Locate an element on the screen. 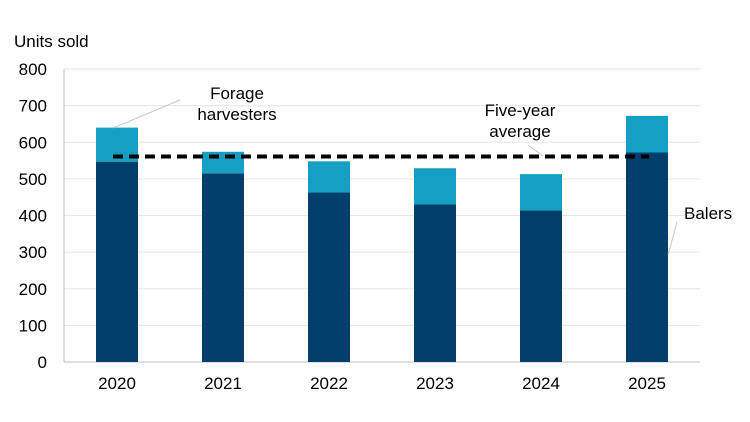  y-axis-label: Units sold is located at coordinates (51, 41).